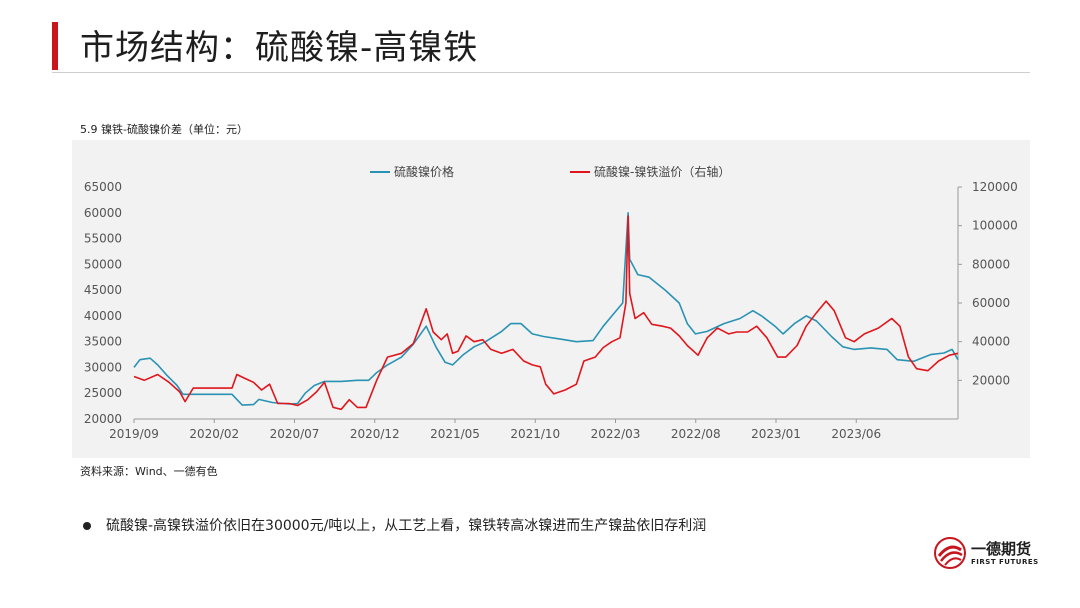  Describe the element at coordinates (541, 72) in the screenshot. I see `title-divider` at that location.